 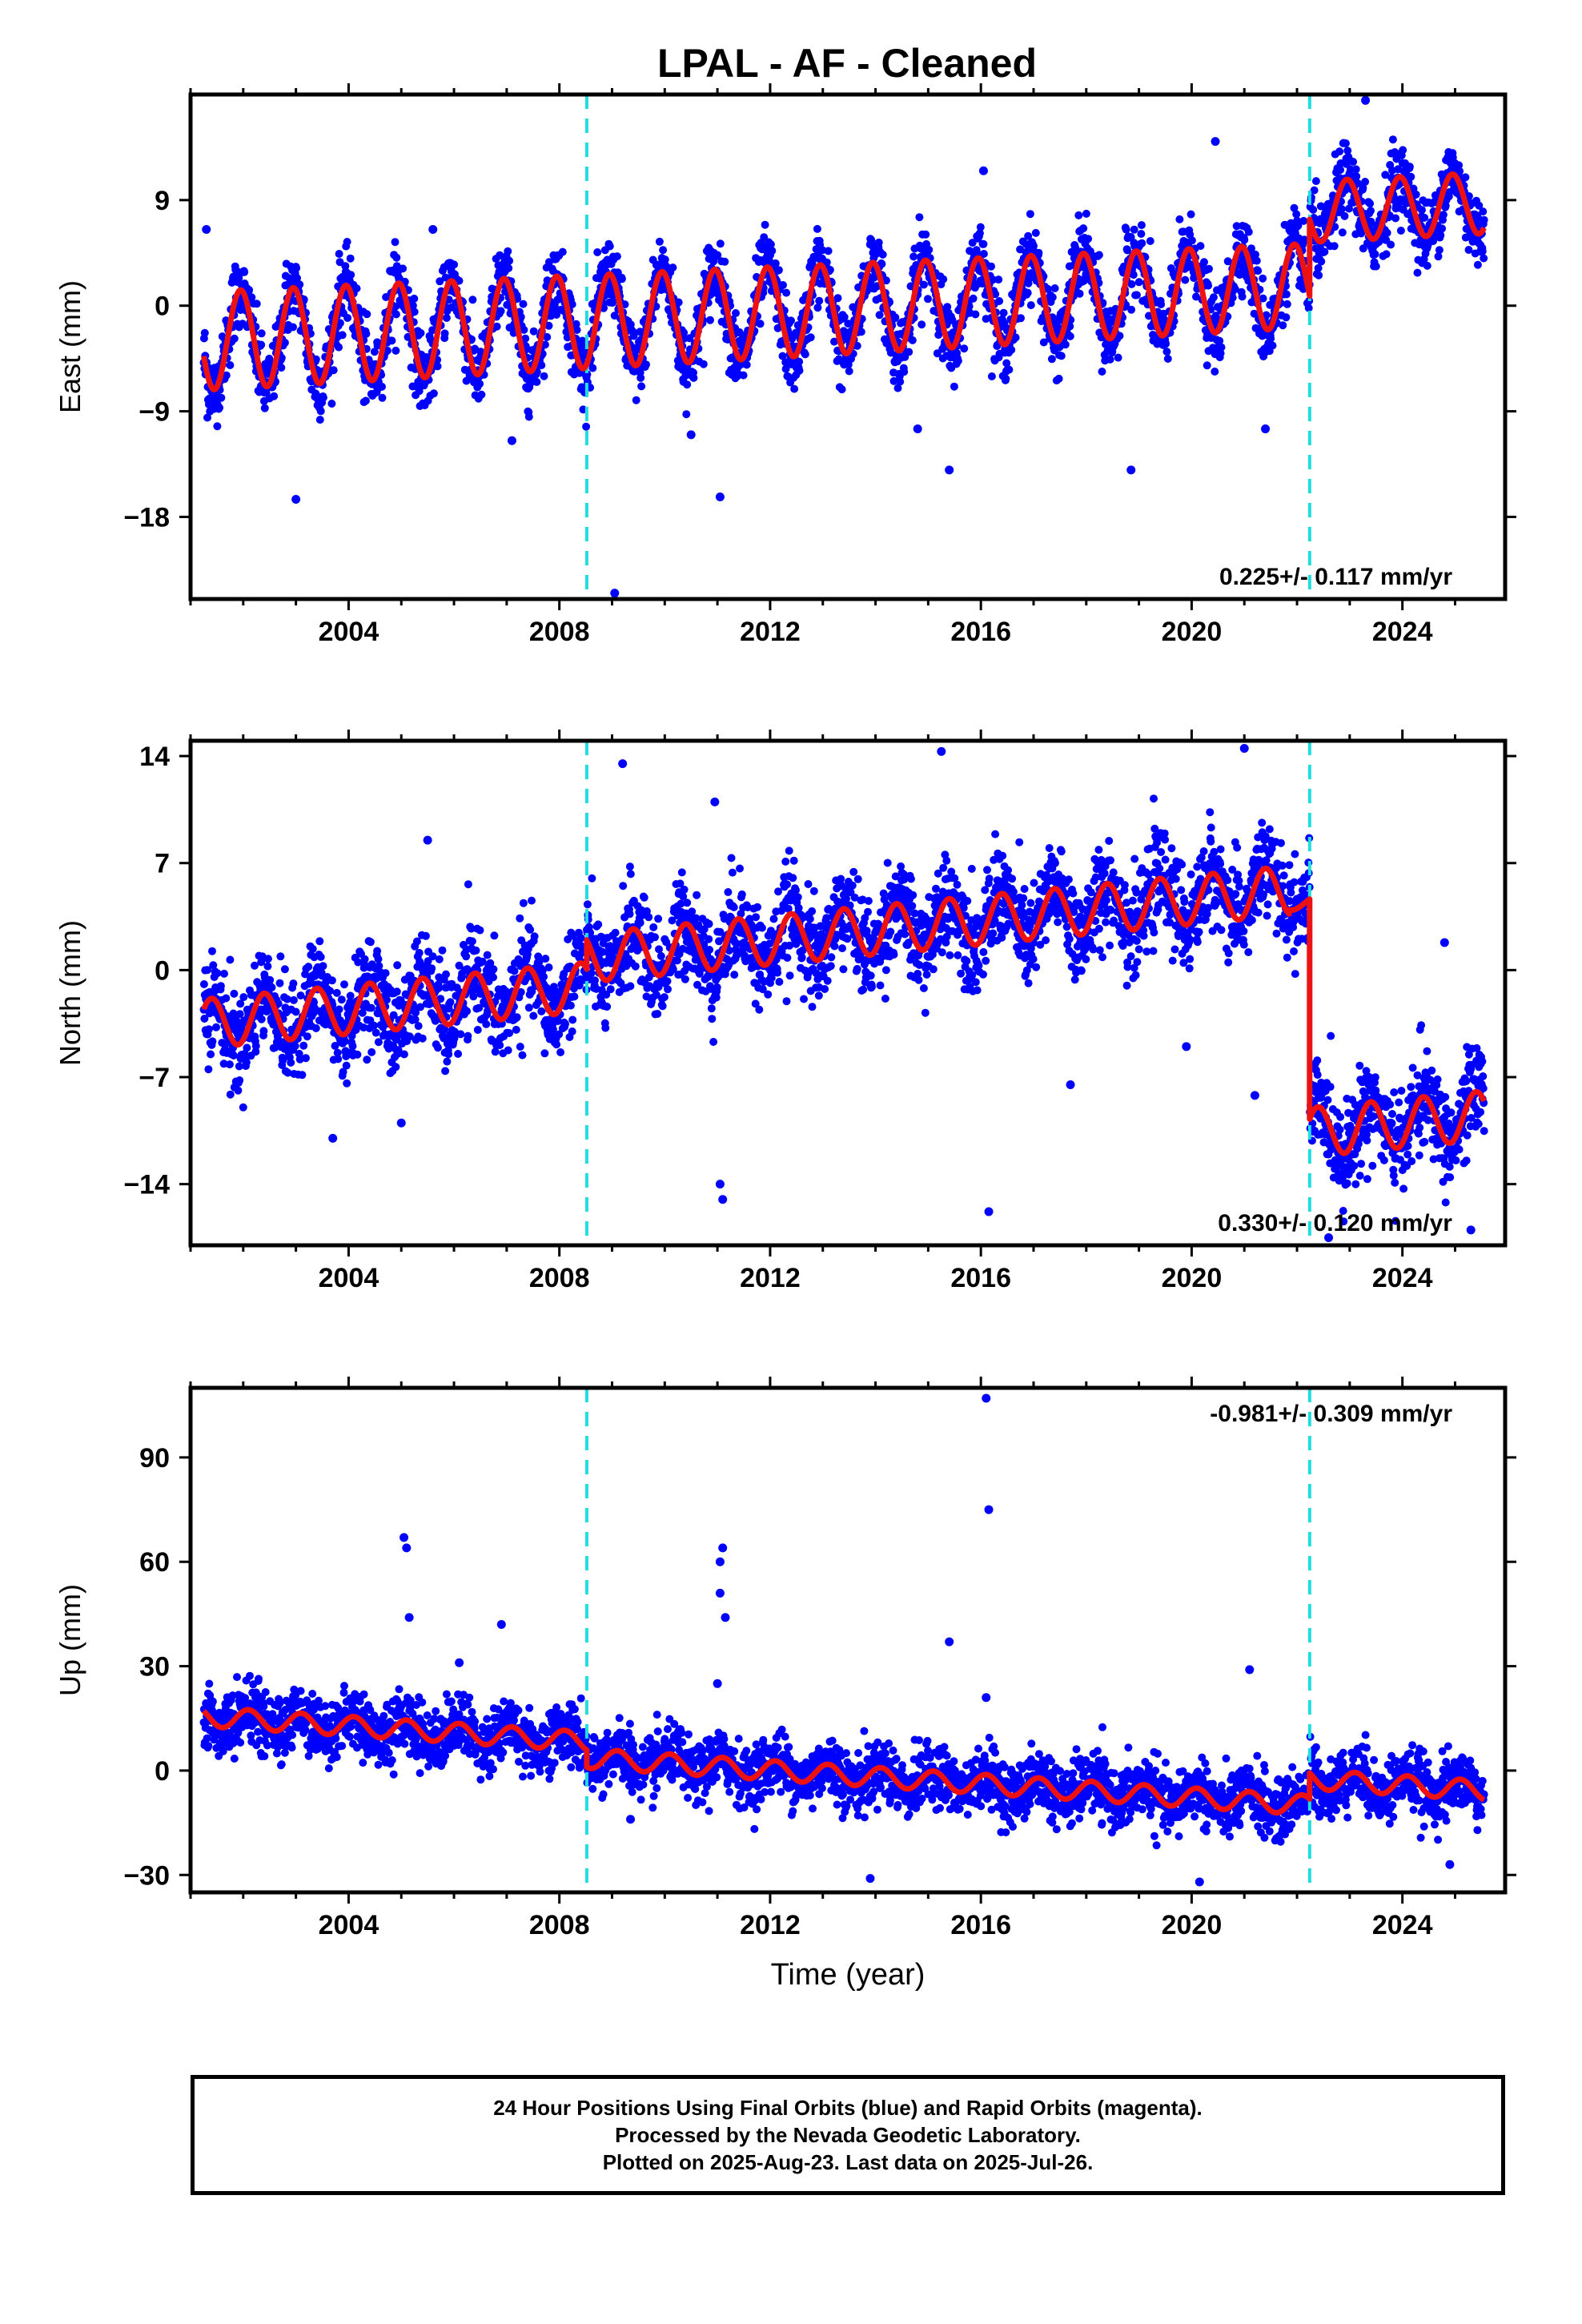 I want to click on y-tick-label: −9, so click(x=154, y=412).